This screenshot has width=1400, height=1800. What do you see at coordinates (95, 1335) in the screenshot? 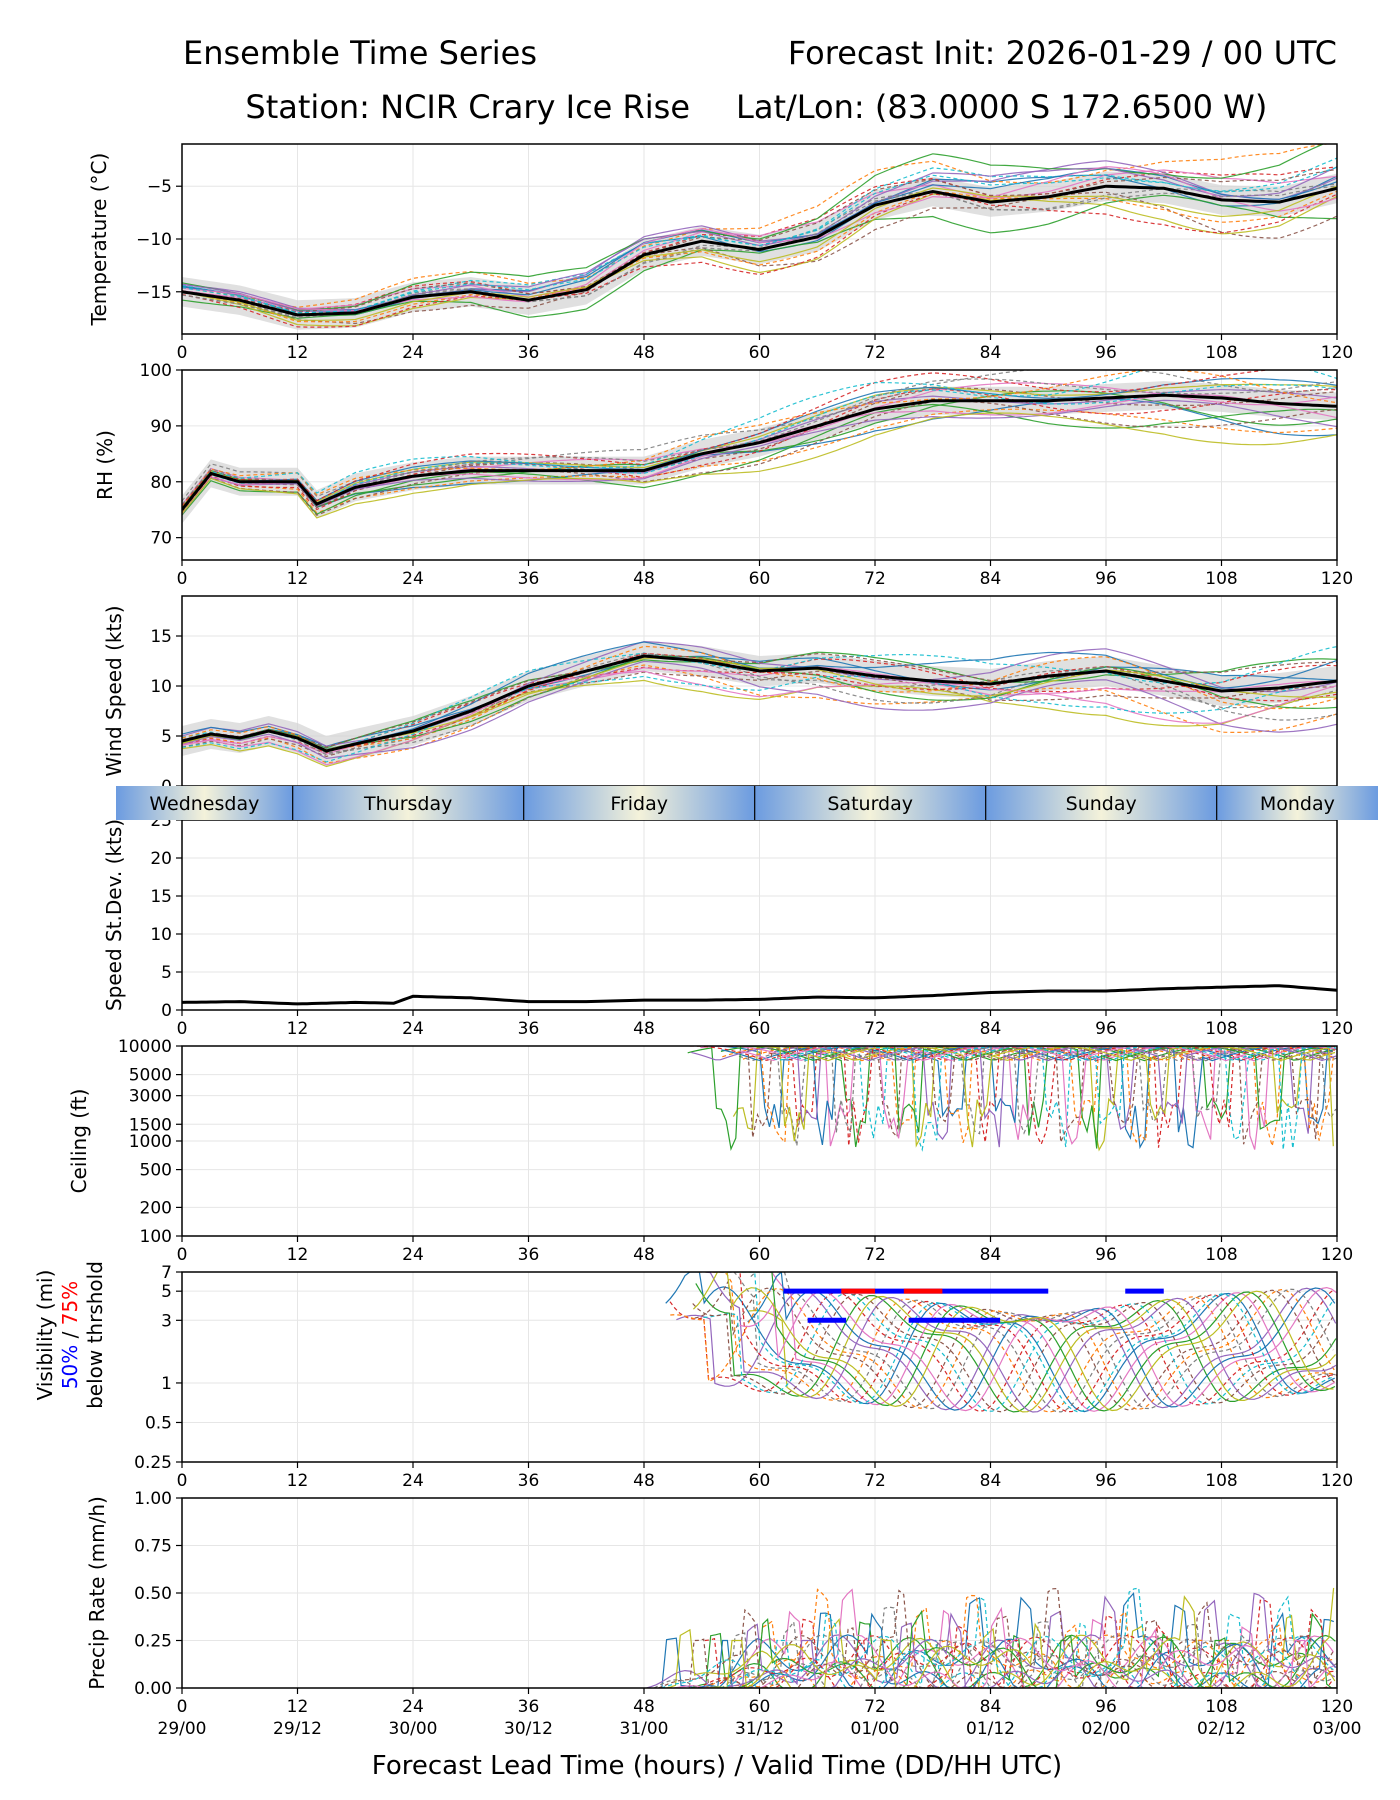
I see `vis-label-line3: below thrshold` at bounding box center [95, 1335].